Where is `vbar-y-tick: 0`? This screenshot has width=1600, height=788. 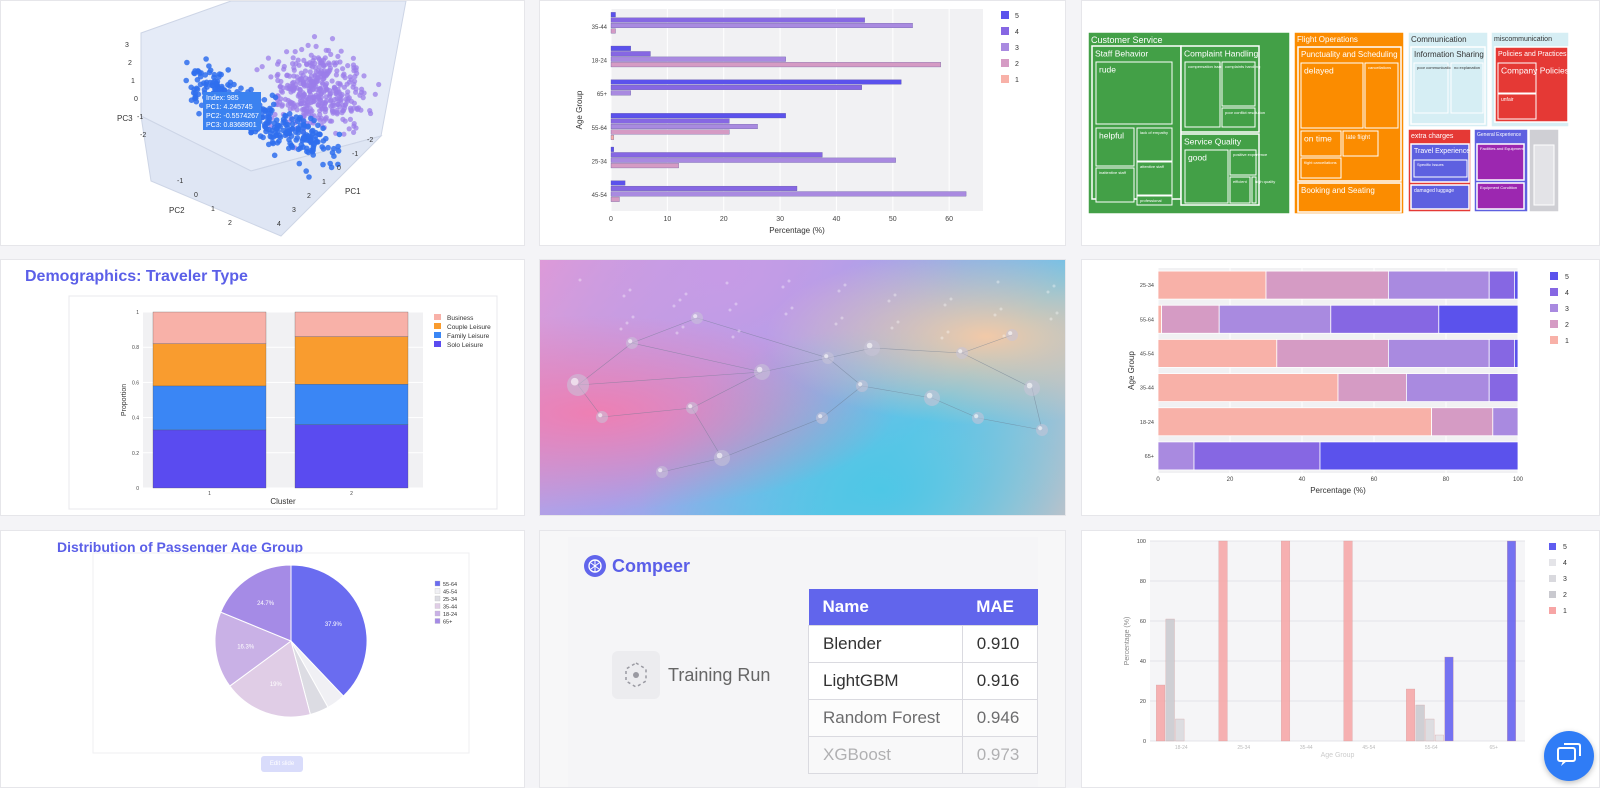
vbar-y-tick: 0 is located at coordinates (1144, 742).